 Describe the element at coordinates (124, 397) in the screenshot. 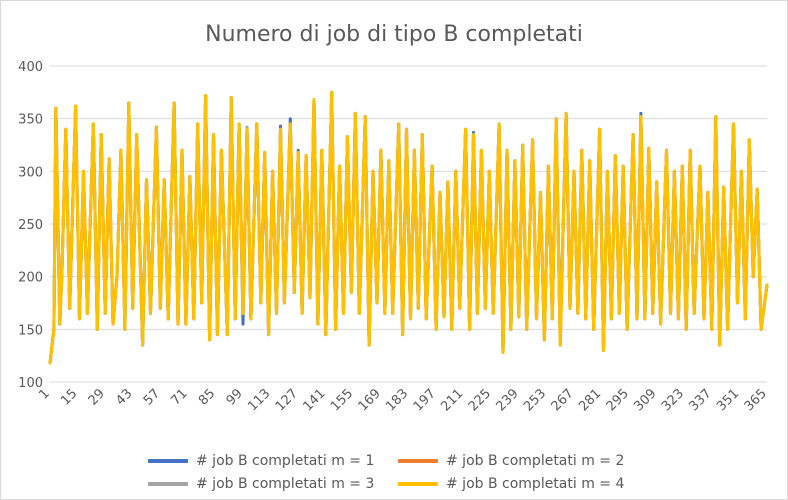

I see `x-tick-label-43: 43` at that location.